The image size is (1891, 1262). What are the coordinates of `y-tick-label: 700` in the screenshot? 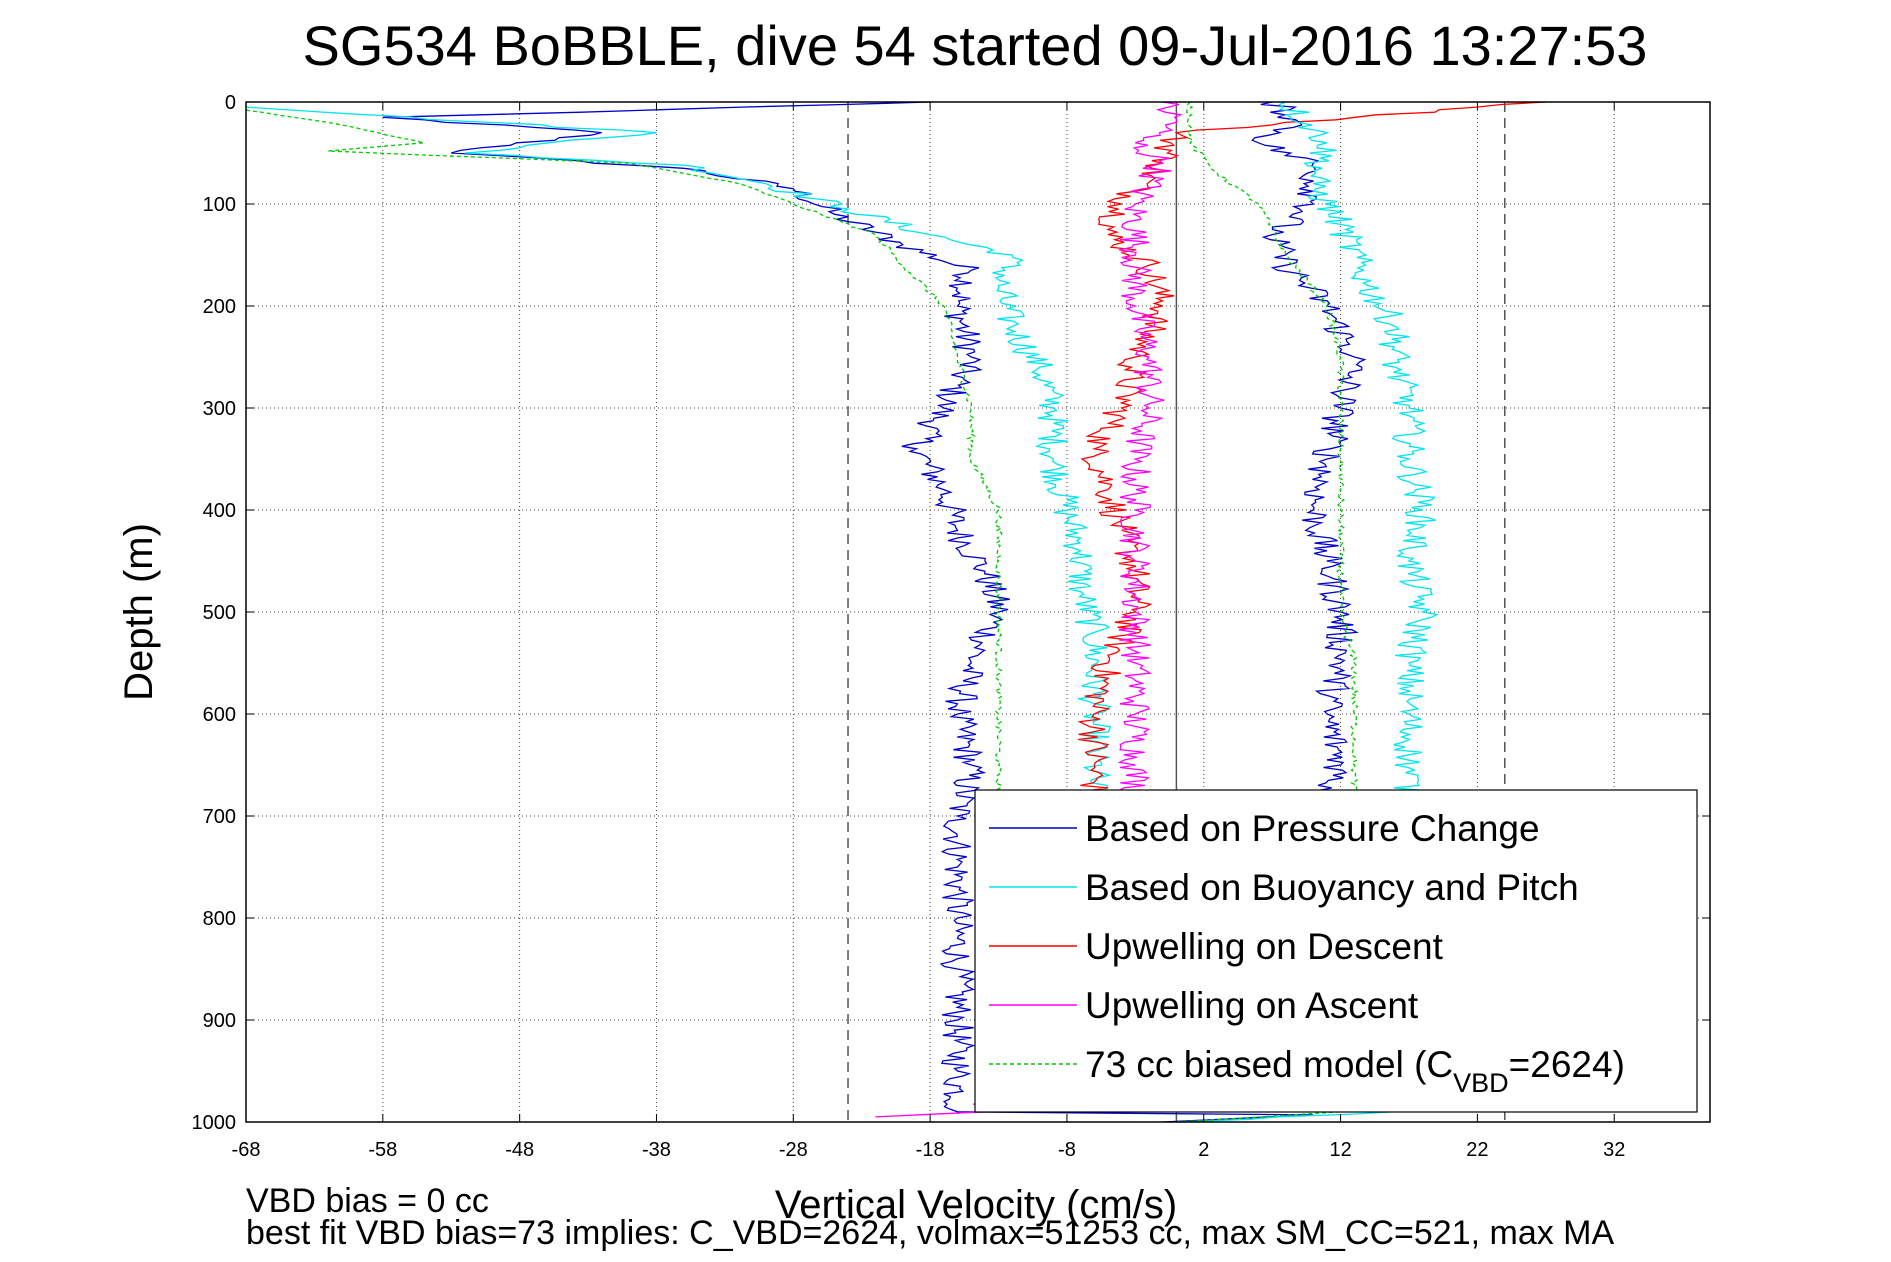 It's located at (219, 817).